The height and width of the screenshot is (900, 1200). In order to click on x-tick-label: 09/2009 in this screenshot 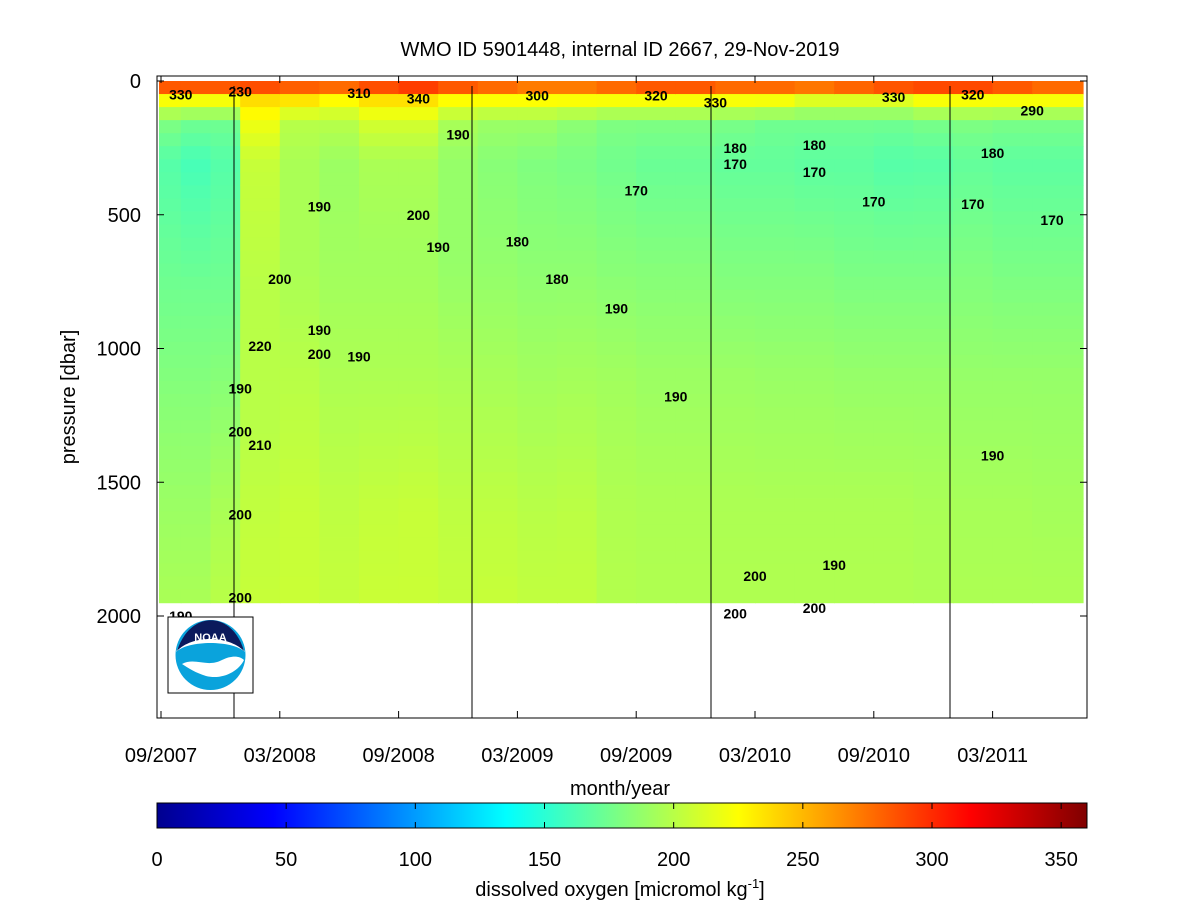, I will do `click(636, 756)`.